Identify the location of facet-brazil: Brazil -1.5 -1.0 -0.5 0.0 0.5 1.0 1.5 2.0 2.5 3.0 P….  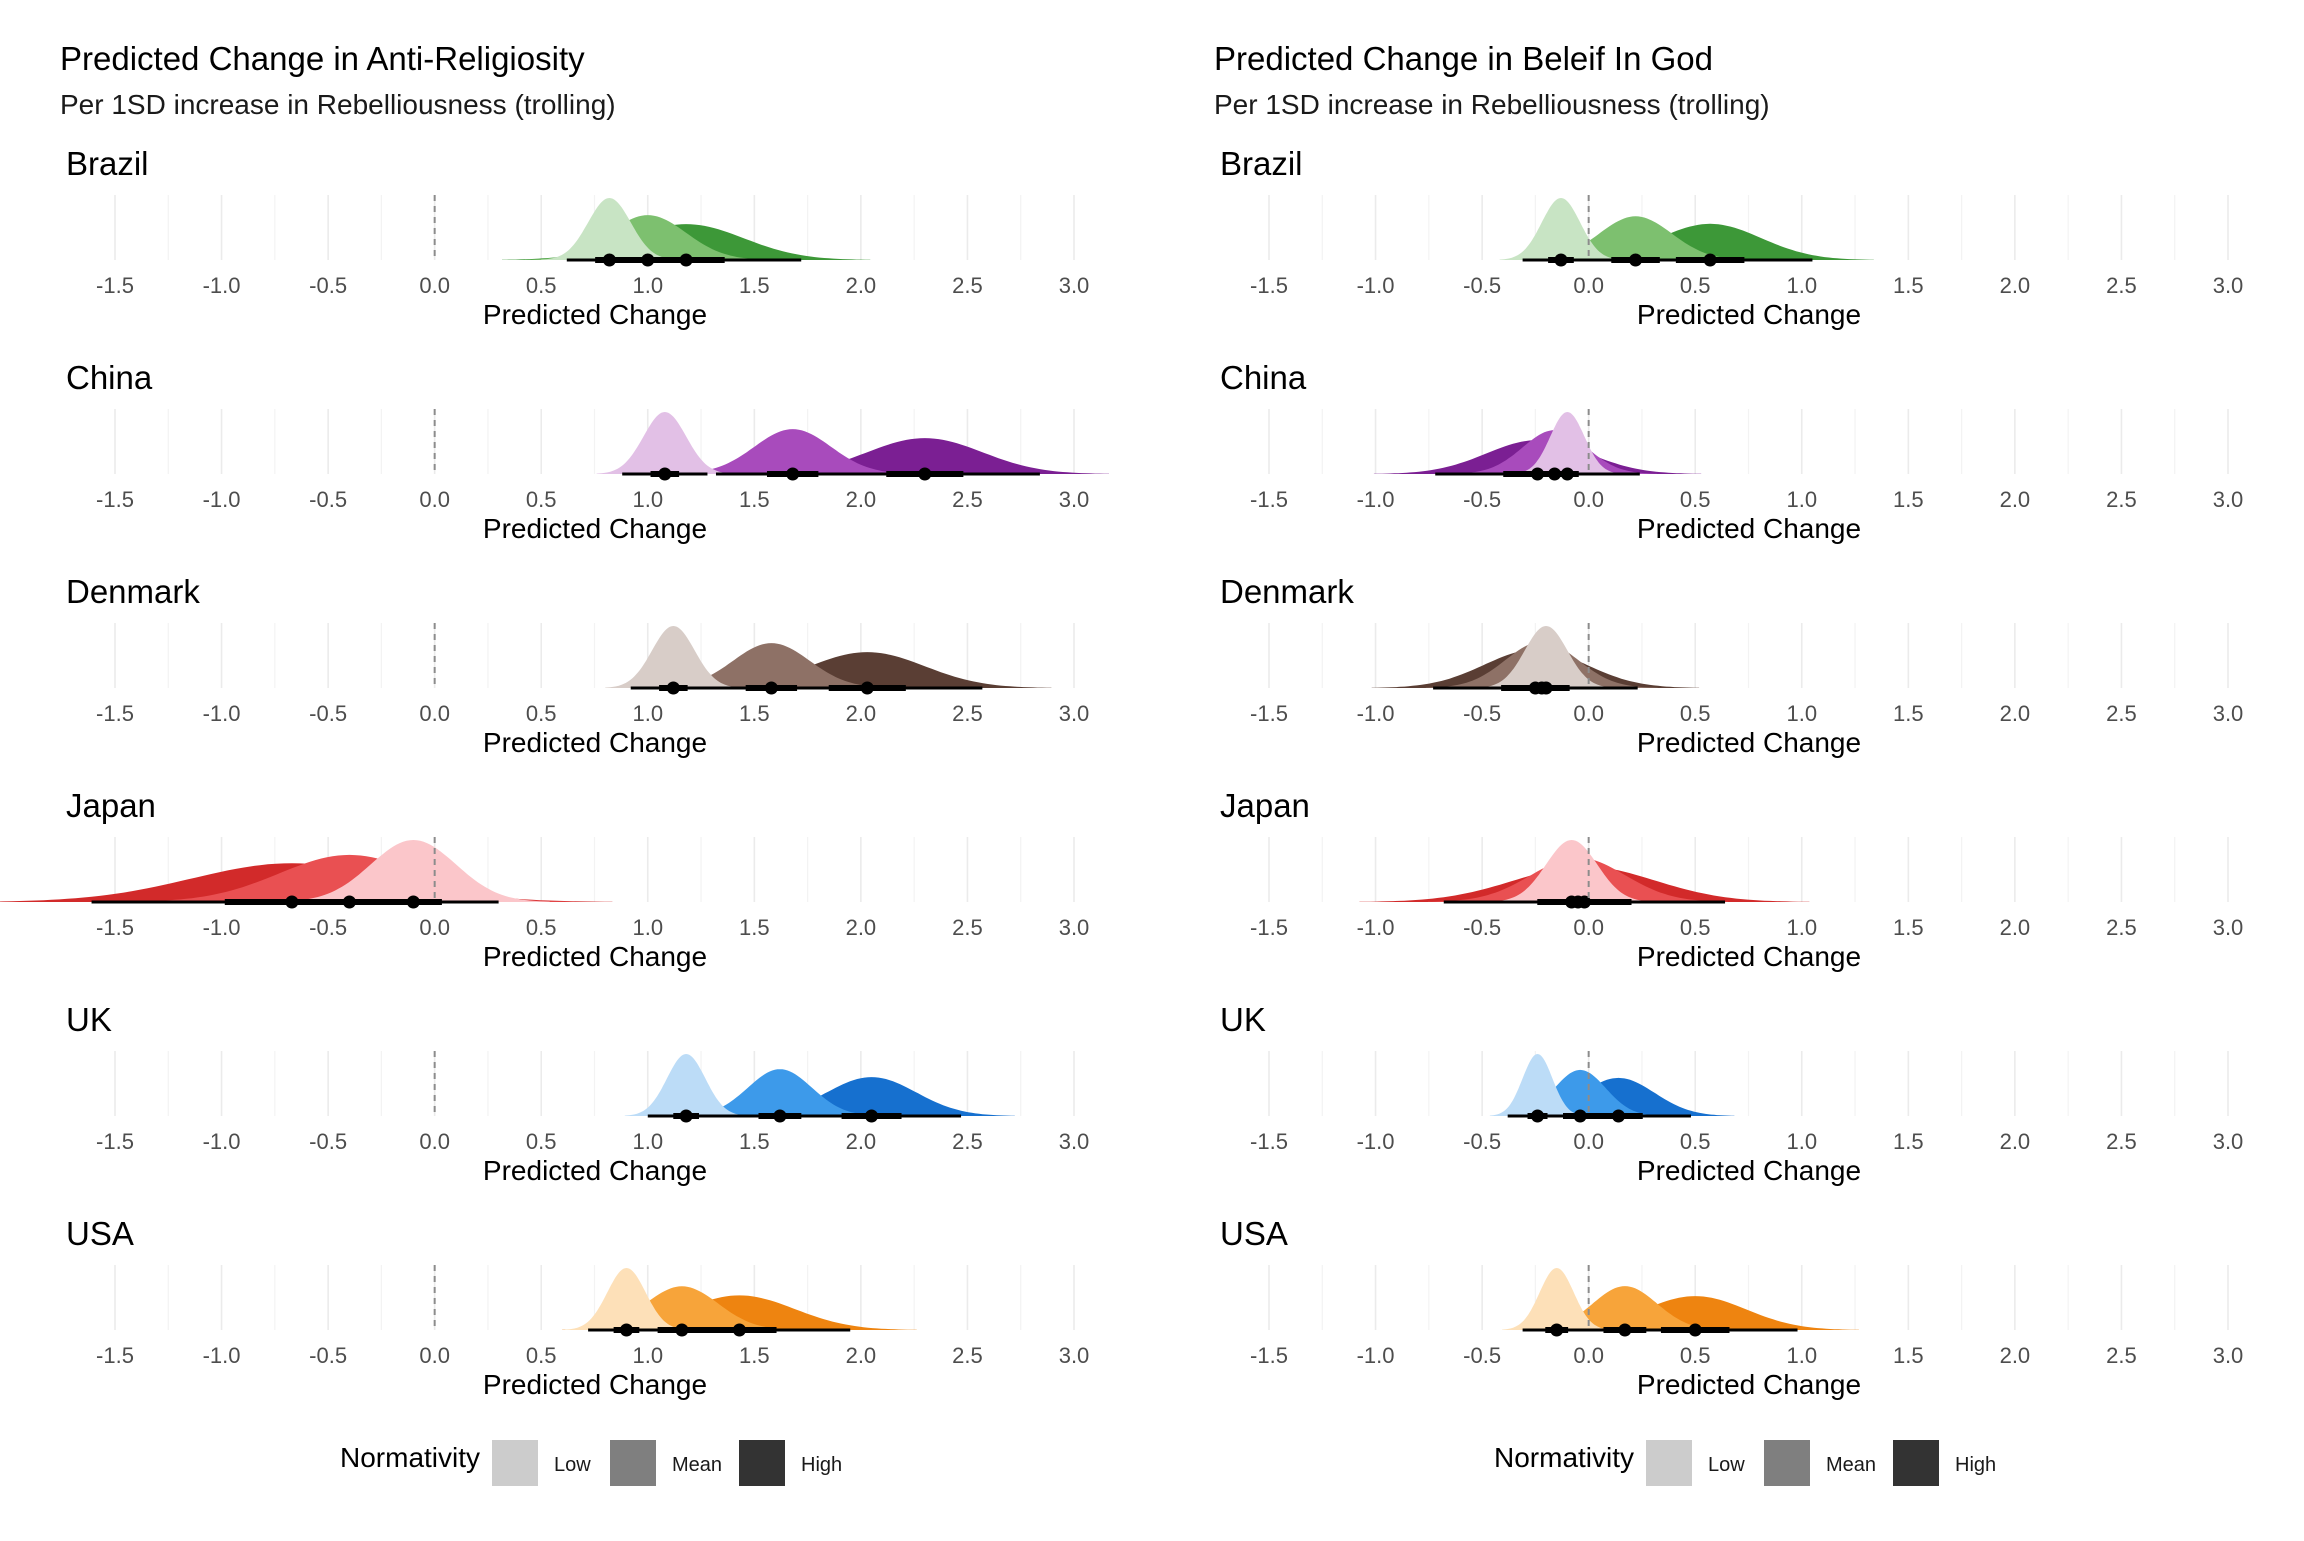
(1731, 237).